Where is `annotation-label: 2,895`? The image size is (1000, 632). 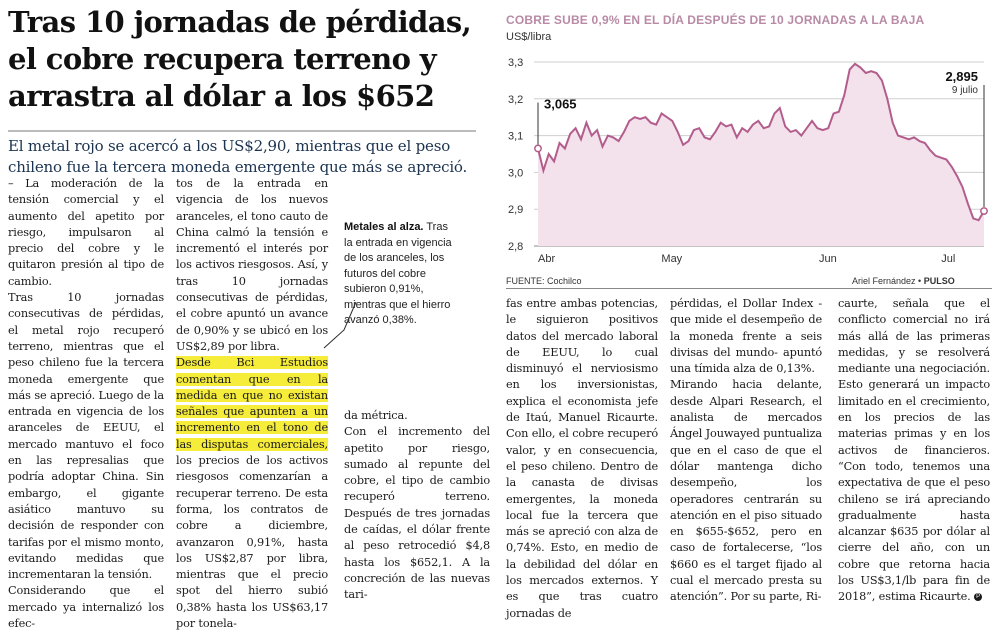 annotation-label: 2,895 is located at coordinates (961, 76).